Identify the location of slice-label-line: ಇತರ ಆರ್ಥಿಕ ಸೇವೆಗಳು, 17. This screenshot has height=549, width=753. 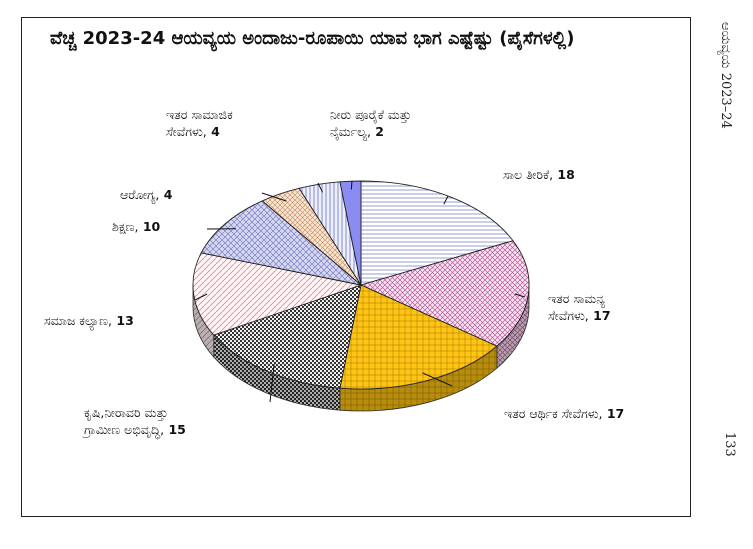
(564, 413).